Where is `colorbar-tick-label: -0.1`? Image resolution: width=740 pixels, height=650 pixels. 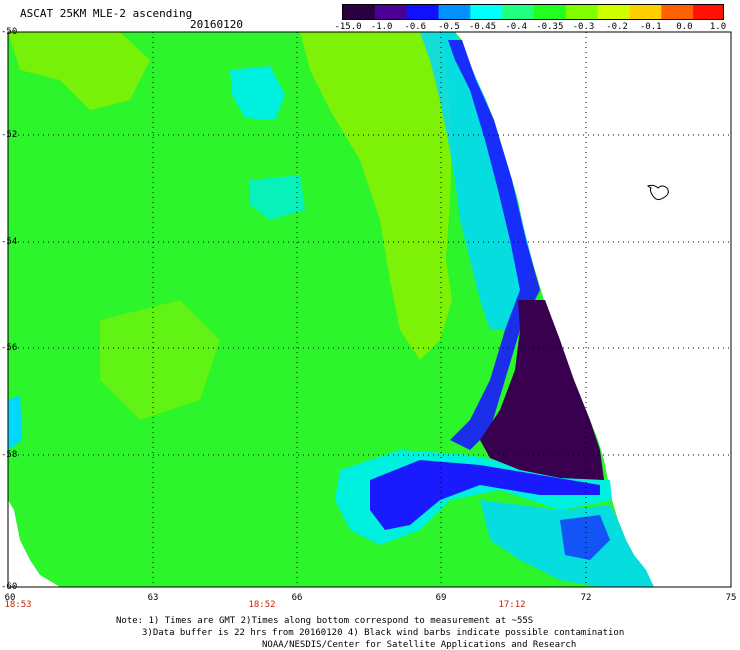 colorbar-tick-label: -0.1 is located at coordinates (650, 27).